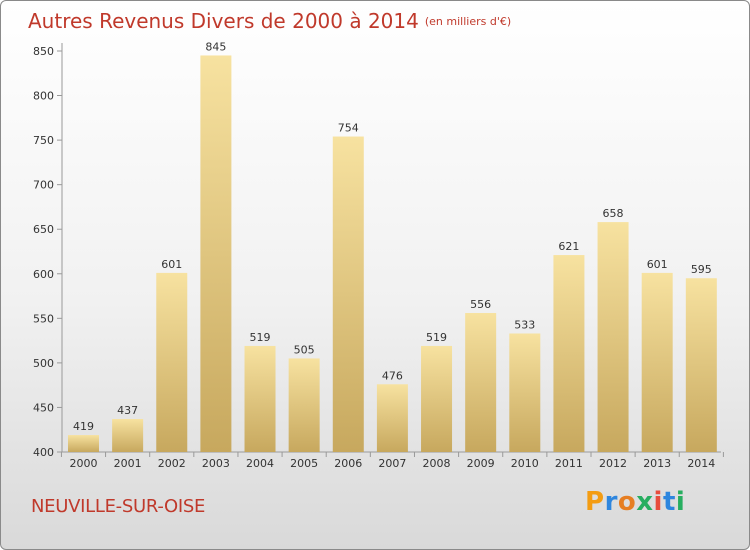 The width and height of the screenshot is (750, 550). What do you see at coordinates (304, 463) in the screenshot?
I see `x-tick-label: 2005` at bounding box center [304, 463].